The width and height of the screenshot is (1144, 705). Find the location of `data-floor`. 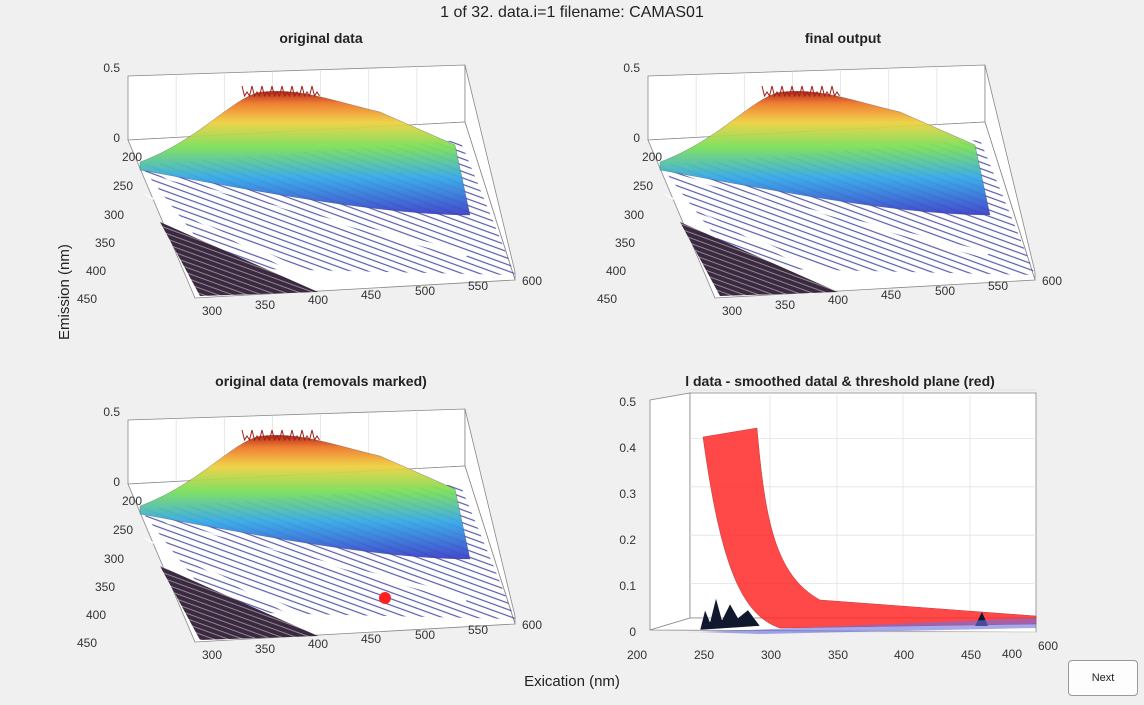

data-floor is located at coordinates (868, 626).